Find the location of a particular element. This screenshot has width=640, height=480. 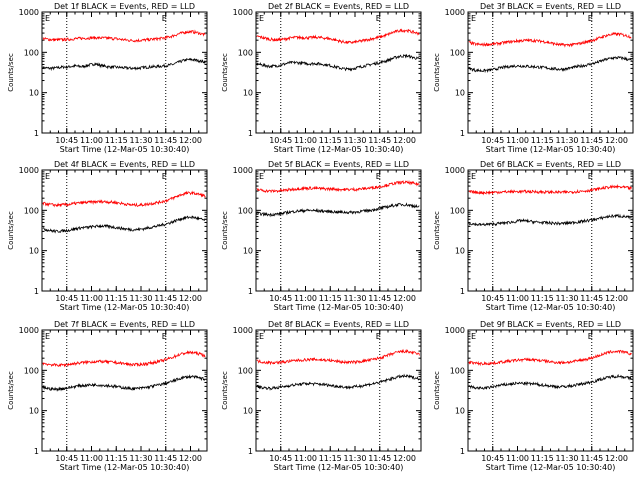

panel-title: Det 1f BLACK = Events, RED = LLD is located at coordinates (124, 6).